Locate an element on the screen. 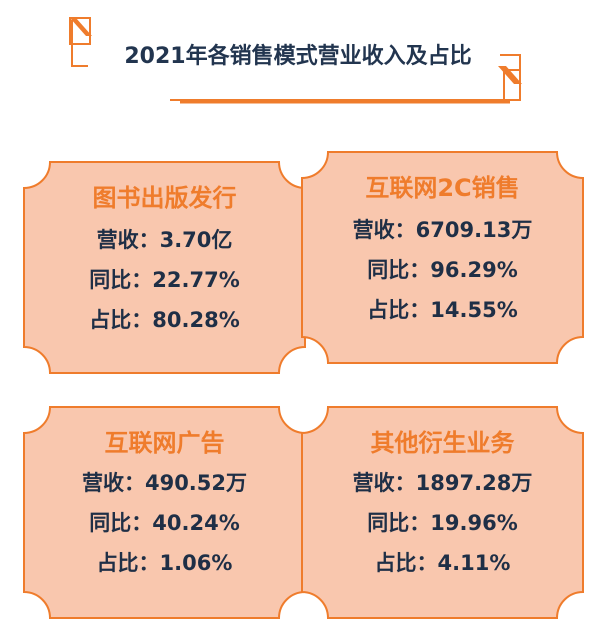 The width and height of the screenshot is (589, 633). bracket-top-left-outer is located at coordinates (80, 31).